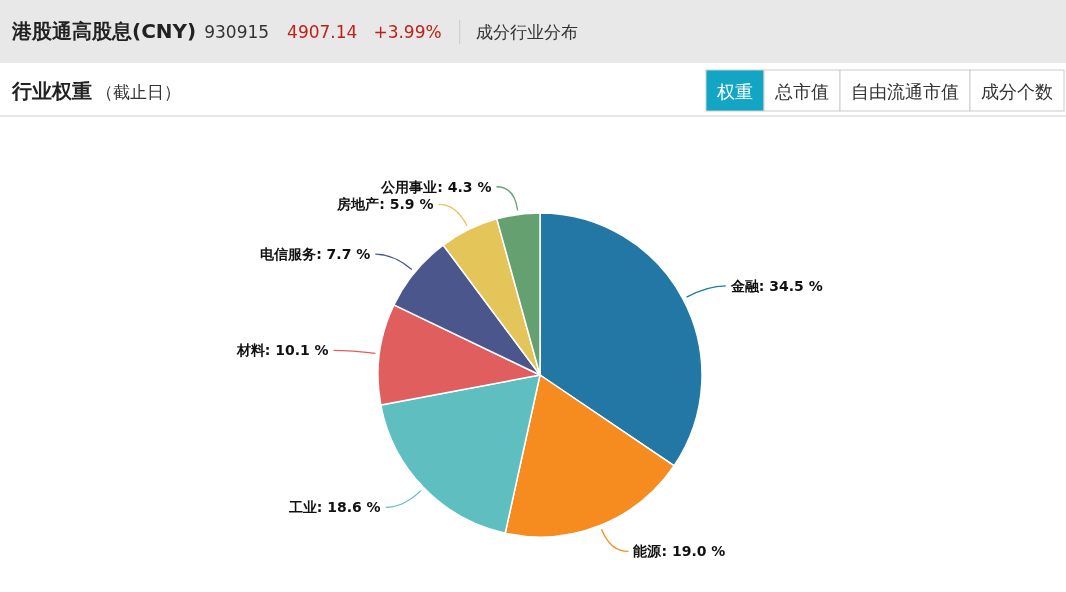  I want to click on text: 自由流通市值, so click(905, 91).